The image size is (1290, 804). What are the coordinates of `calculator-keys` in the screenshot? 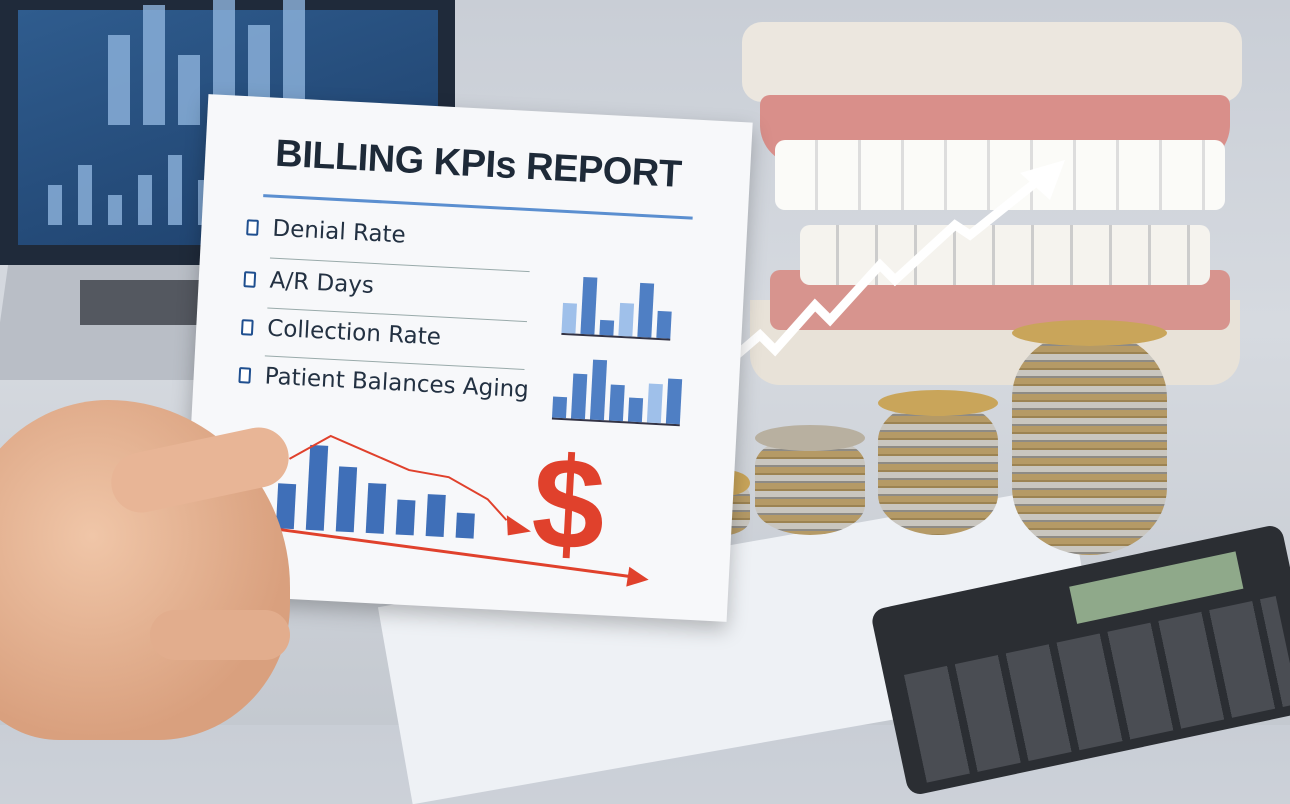 It's located at (1096, 689).